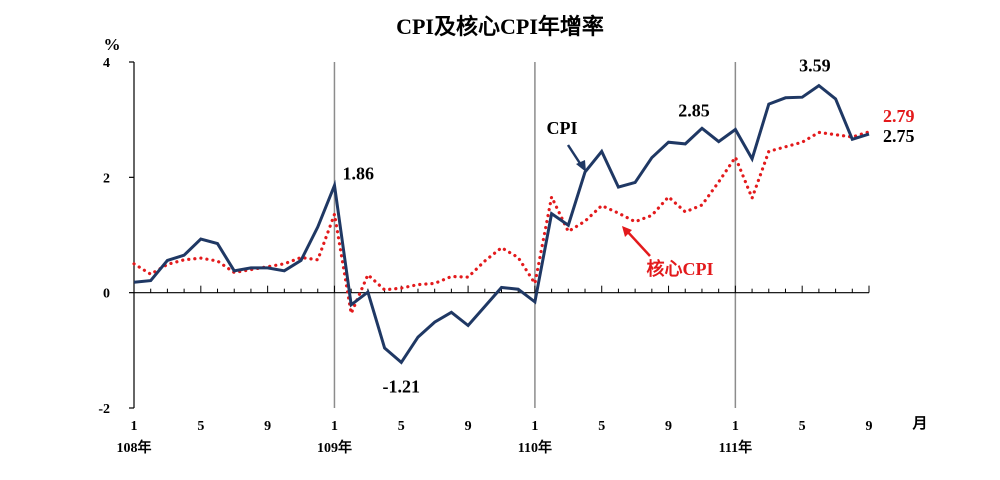 This screenshot has height=480, width=1000. I want to click on core-arrow-head, so click(627, 231).